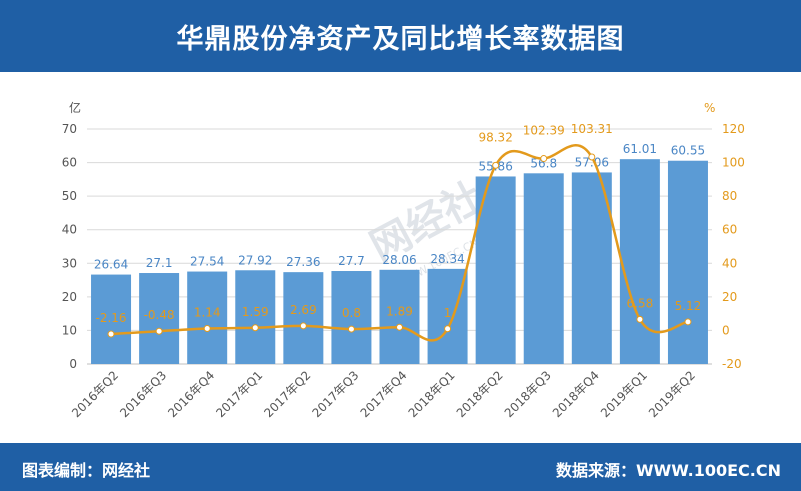 The height and width of the screenshot is (491, 801). Describe the element at coordinates (399, 311) in the screenshot. I see `line-data-label: 1.89` at that location.